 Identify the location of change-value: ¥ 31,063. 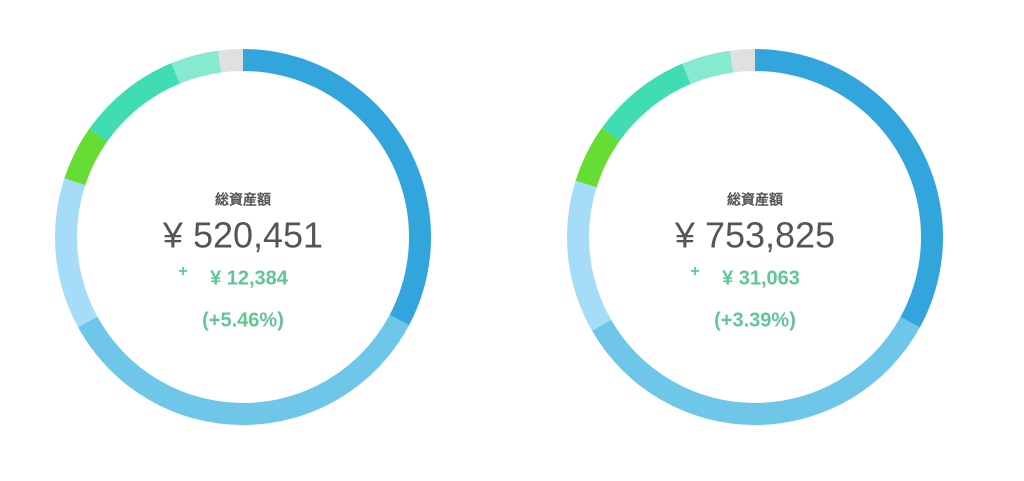
(761, 278).